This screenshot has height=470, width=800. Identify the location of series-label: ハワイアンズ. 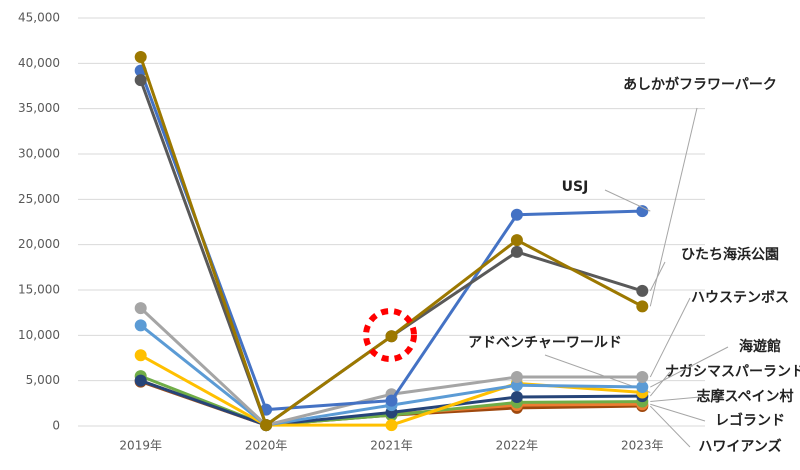
(739, 446).